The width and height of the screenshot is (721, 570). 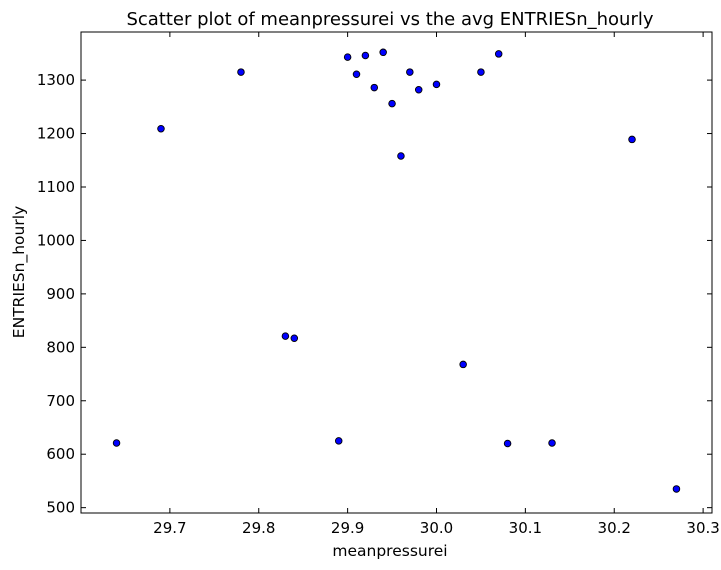 What do you see at coordinates (56, 240) in the screenshot?
I see `y-tick-label: 1000` at bounding box center [56, 240].